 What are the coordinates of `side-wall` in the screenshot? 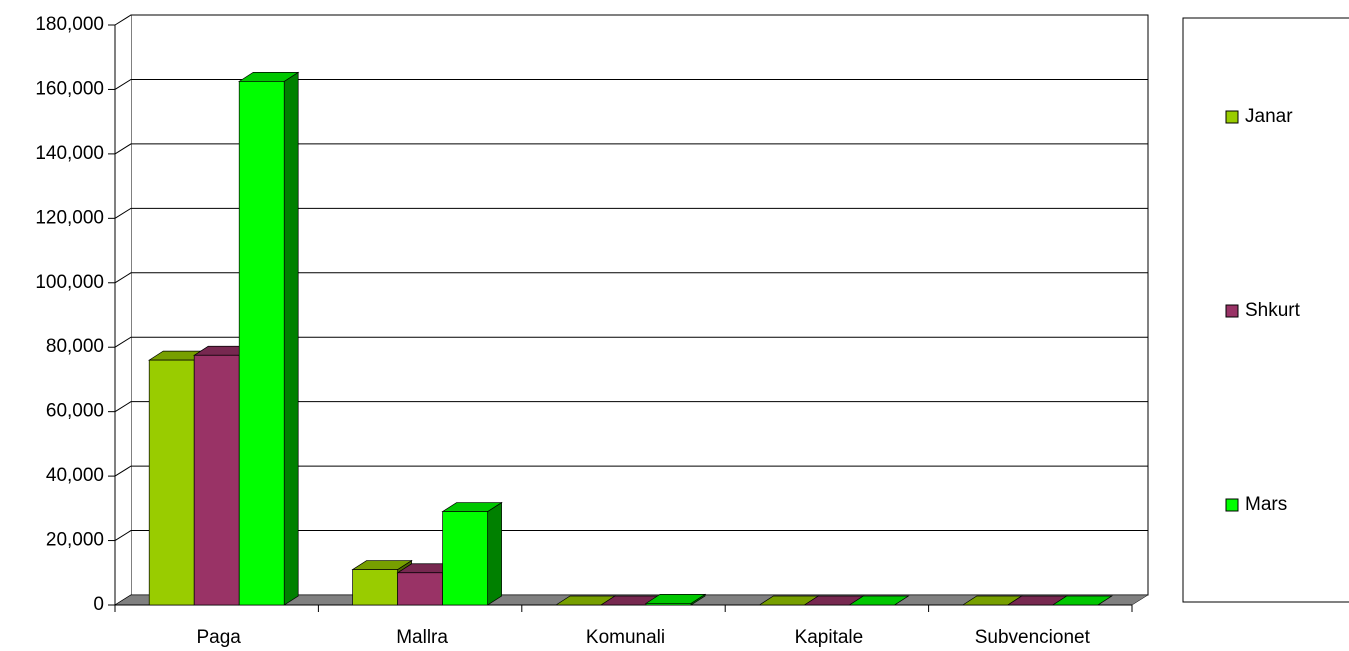 It's located at (123, 310).